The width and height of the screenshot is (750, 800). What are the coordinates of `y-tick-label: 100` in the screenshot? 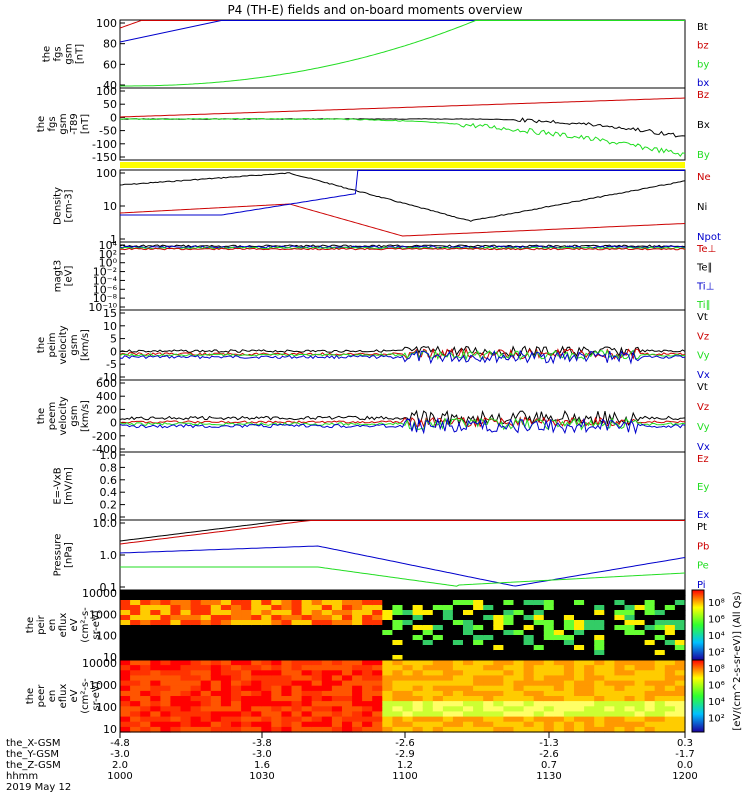 It's located at (106, 707).